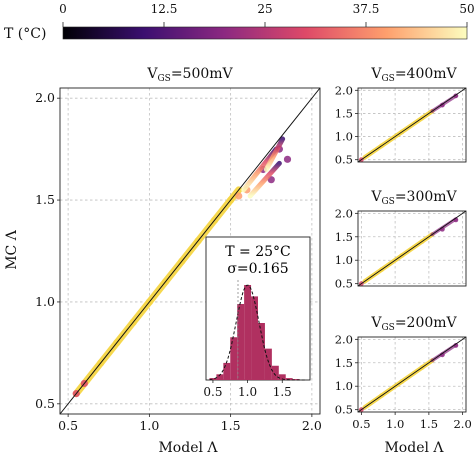 The image size is (474, 456). I want to click on inset-histogram: T = 25°C σ=0.165 0.5 1.0 1.5, so click(257, 317).